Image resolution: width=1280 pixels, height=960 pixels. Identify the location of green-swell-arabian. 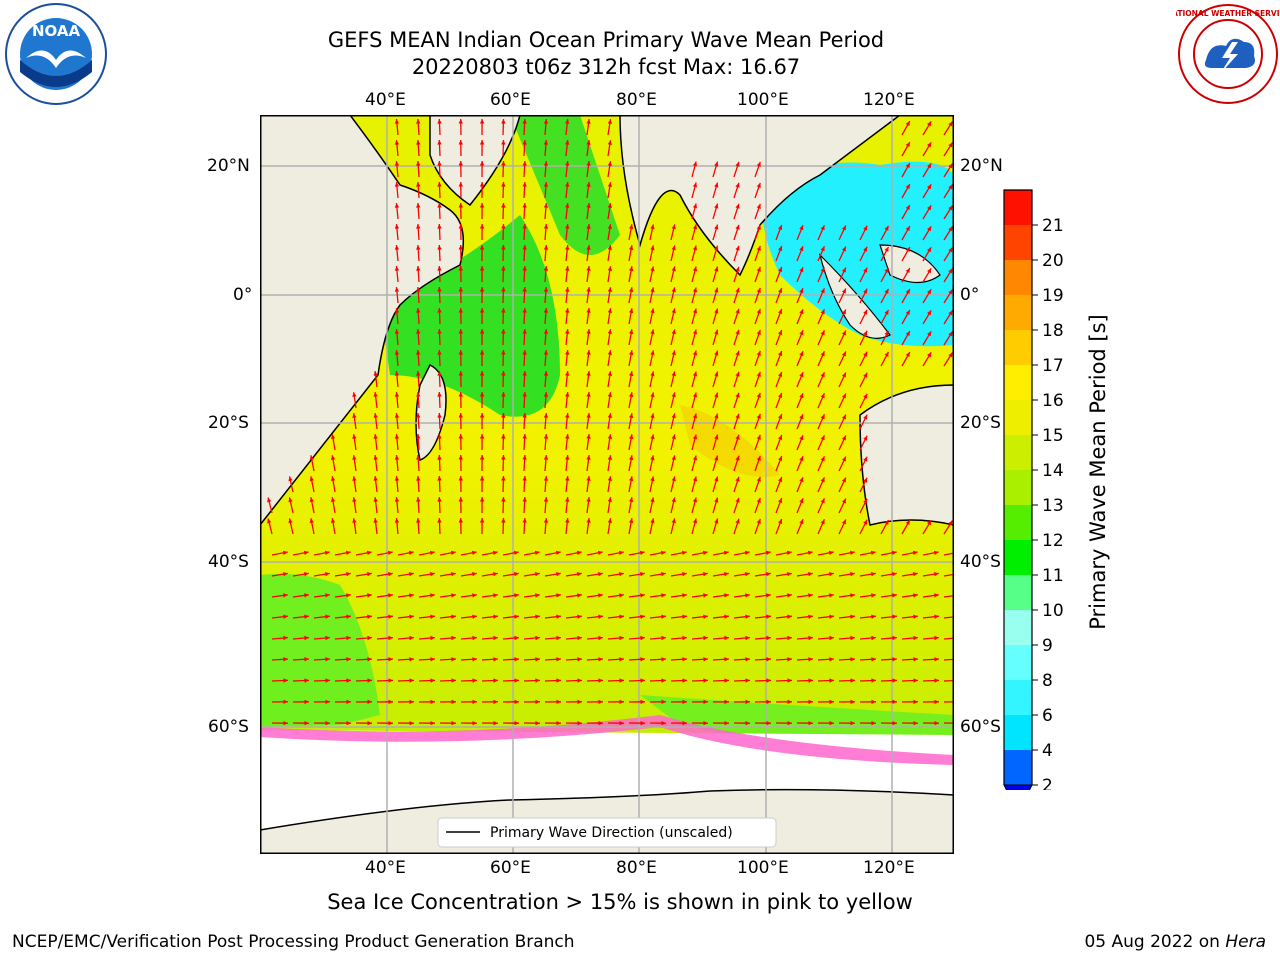
(470, 316).